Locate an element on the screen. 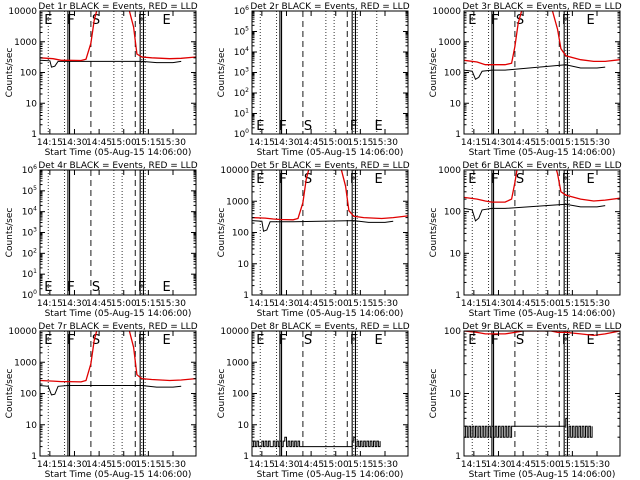 The image size is (640, 480). panel-title: Det 6r BLACK = Events, RED = LLD is located at coordinates (541, 166).